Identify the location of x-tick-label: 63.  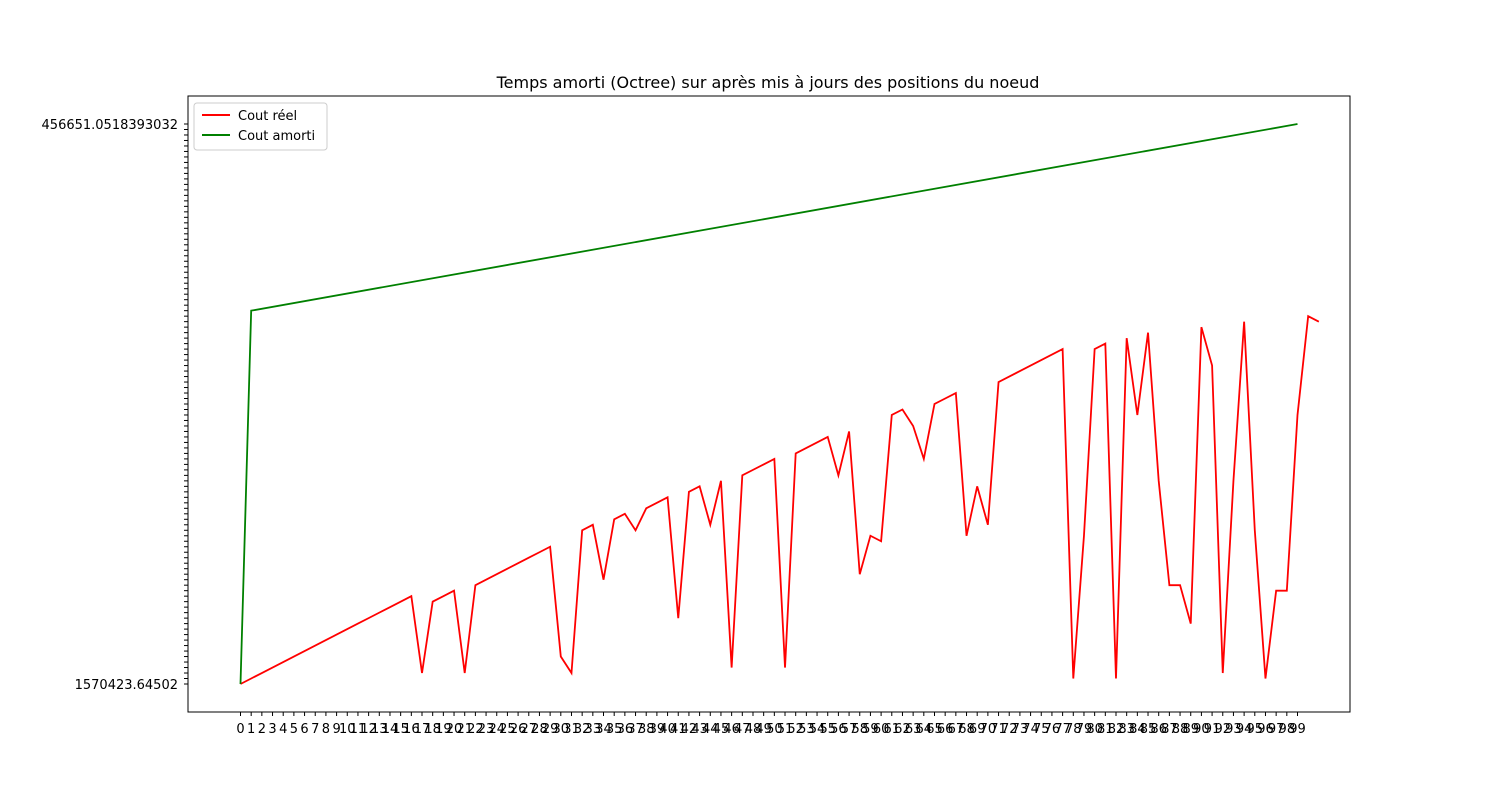
(913, 729).